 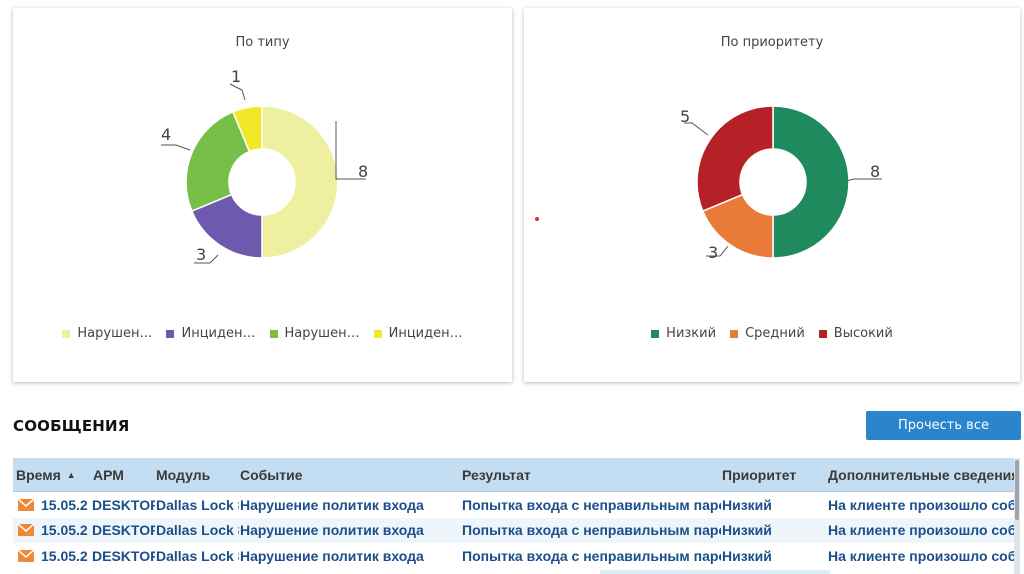 I want to click on donut-chart-by-priority: 8 3 5, so click(x=781, y=183).